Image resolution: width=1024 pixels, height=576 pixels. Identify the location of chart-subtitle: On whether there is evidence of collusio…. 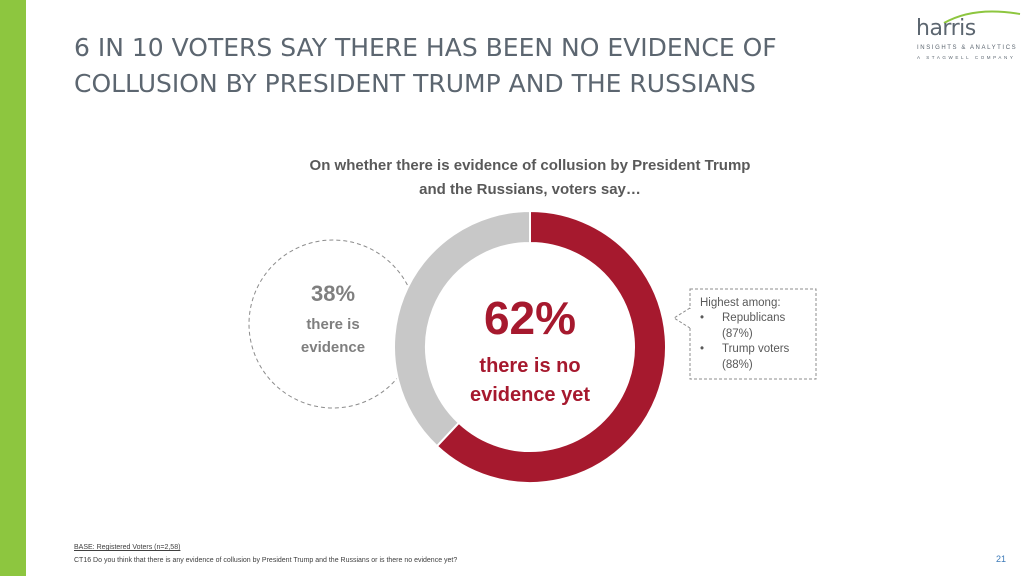
(530, 178).